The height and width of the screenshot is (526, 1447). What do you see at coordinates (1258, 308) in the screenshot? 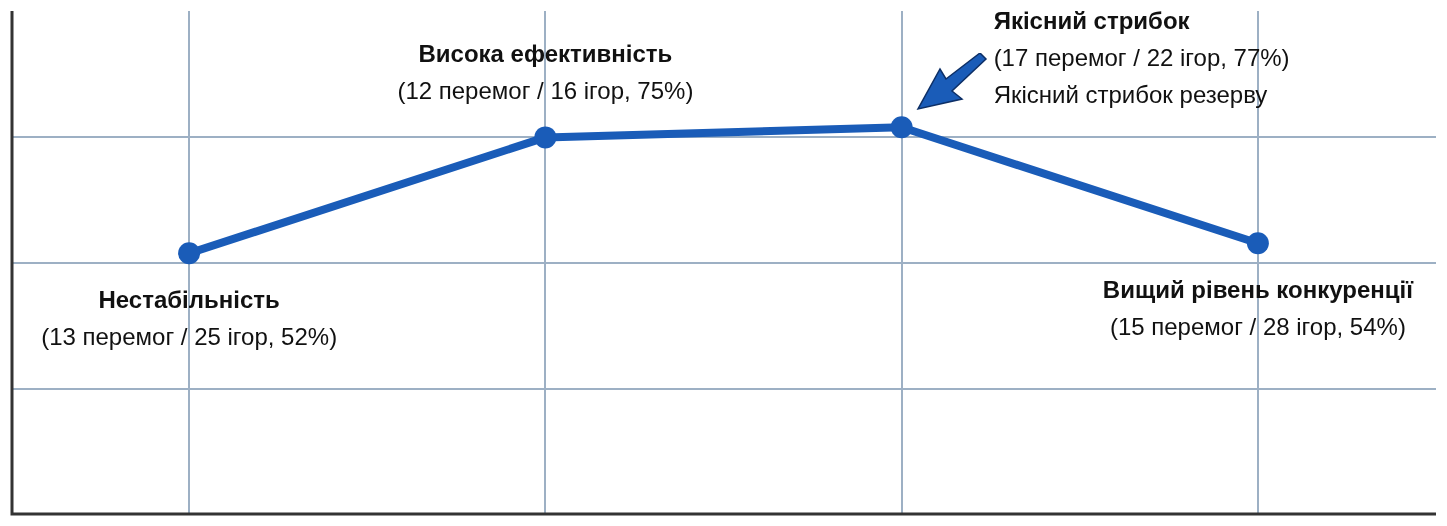
I see `annotation: Вищий рівень конкуренції (15 перемог / 28 ігор, 54%)` at bounding box center [1258, 308].